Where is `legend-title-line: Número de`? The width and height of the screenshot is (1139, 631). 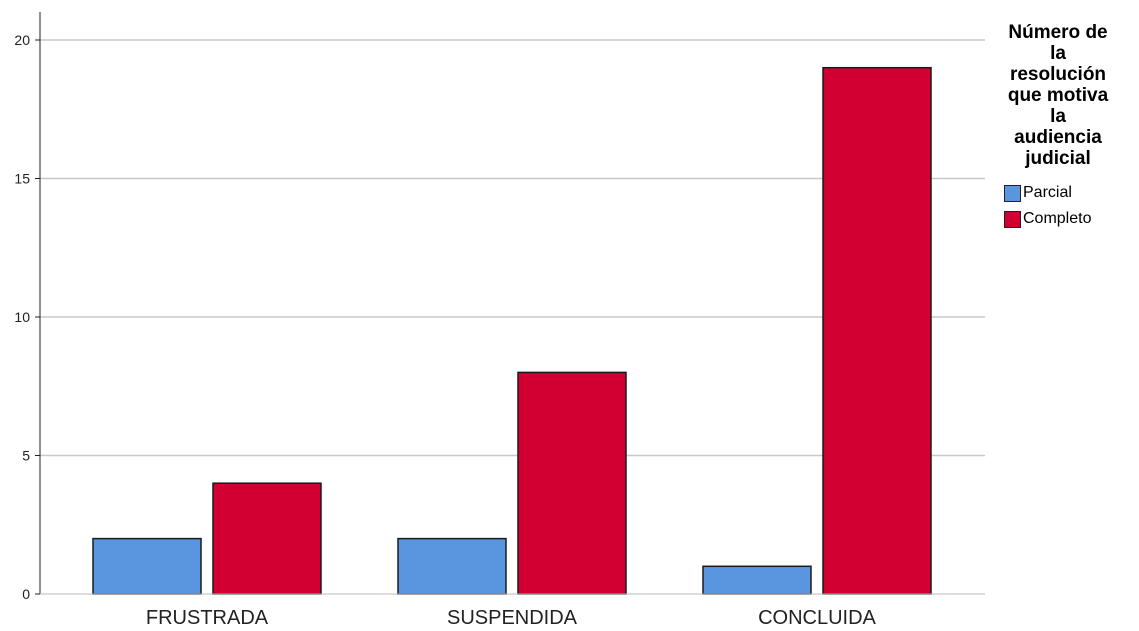 legend-title-line: Número de is located at coordinates (1058, 32).